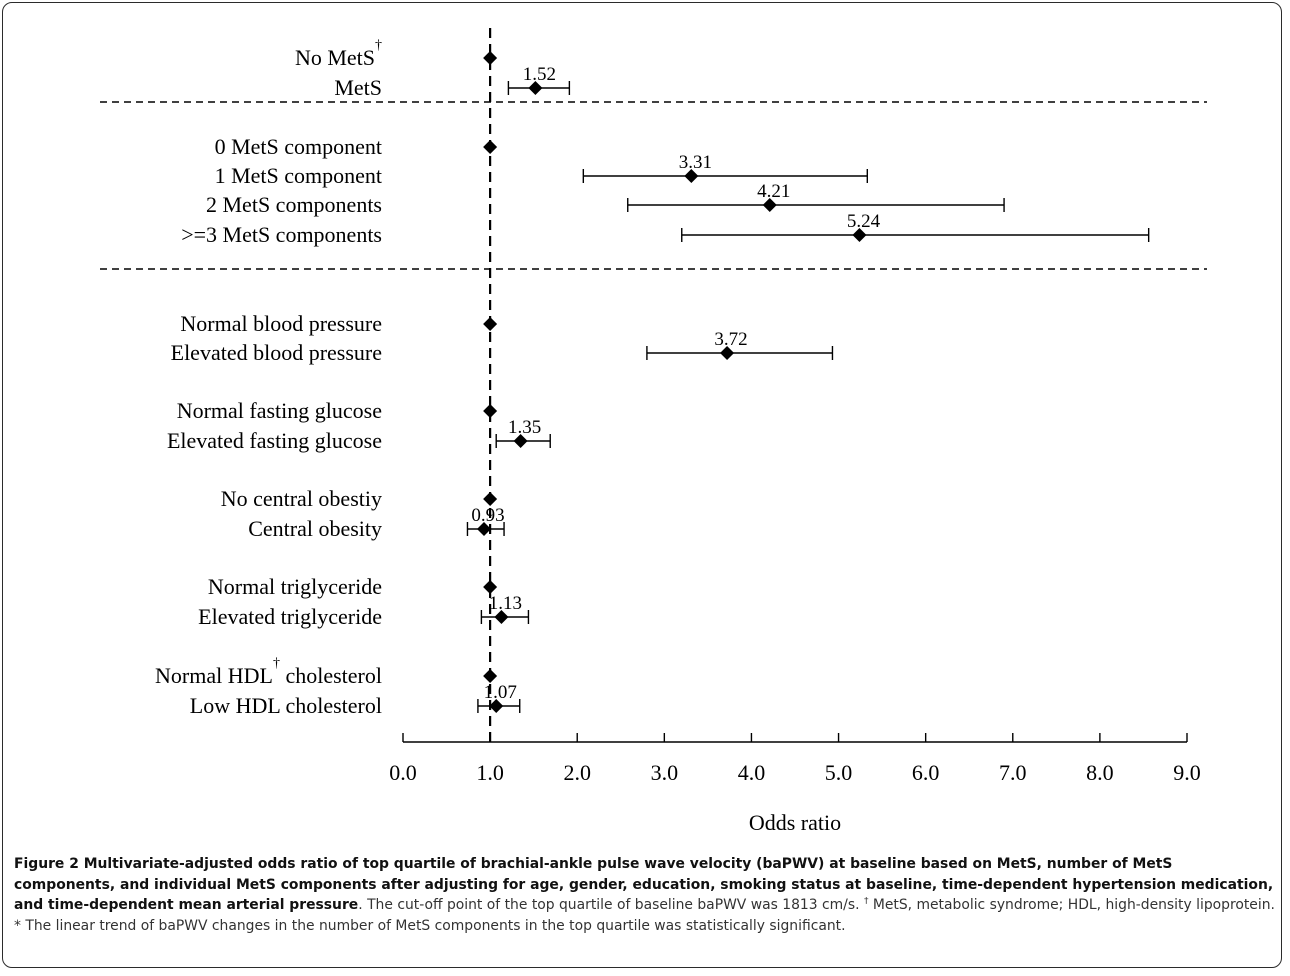  I want to click on x-tick-label: 8.0, so click(1100, 772).